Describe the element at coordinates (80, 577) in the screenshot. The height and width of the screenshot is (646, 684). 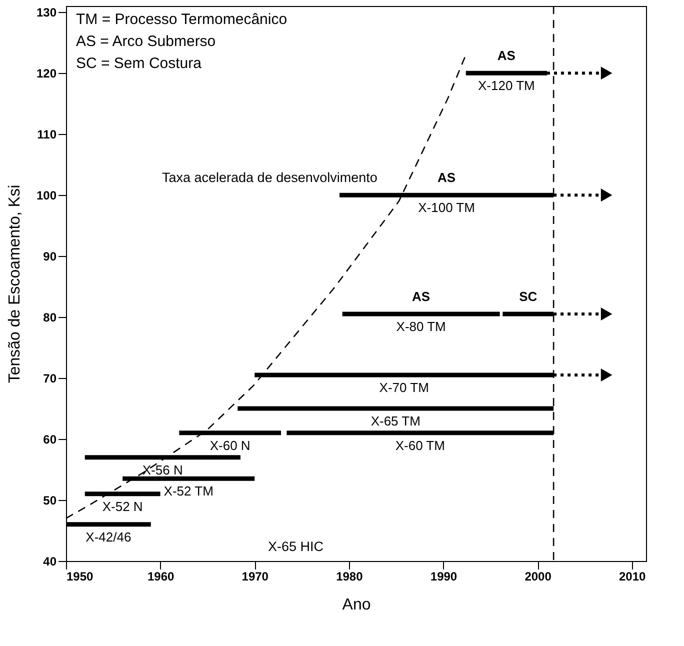
I see `x-tick-label: 1950` at that location.